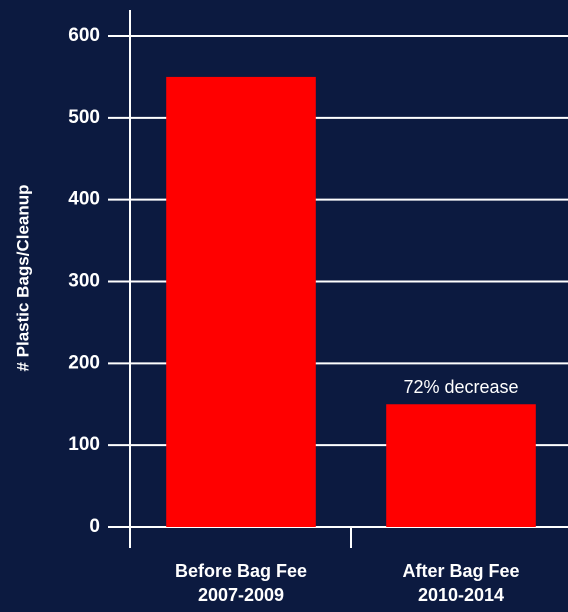  Describe the element at coordinates (22, 277) in the screenshot. I see `y-axis-label: # Plastic Bags/Cleanup` at that location.